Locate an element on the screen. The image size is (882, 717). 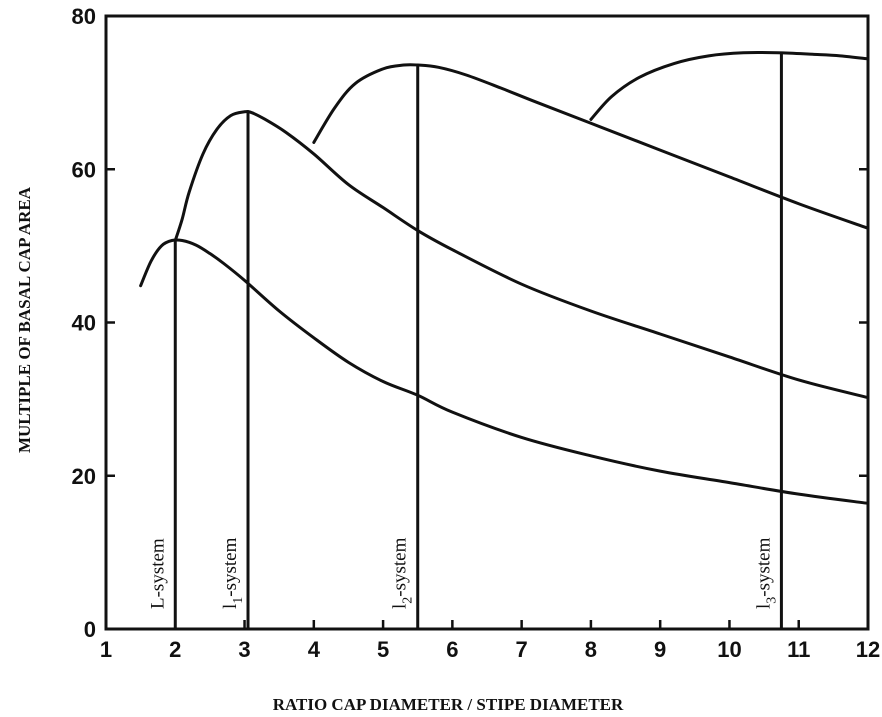
x-tick-label: 9 is located at coordinates (660, 649).